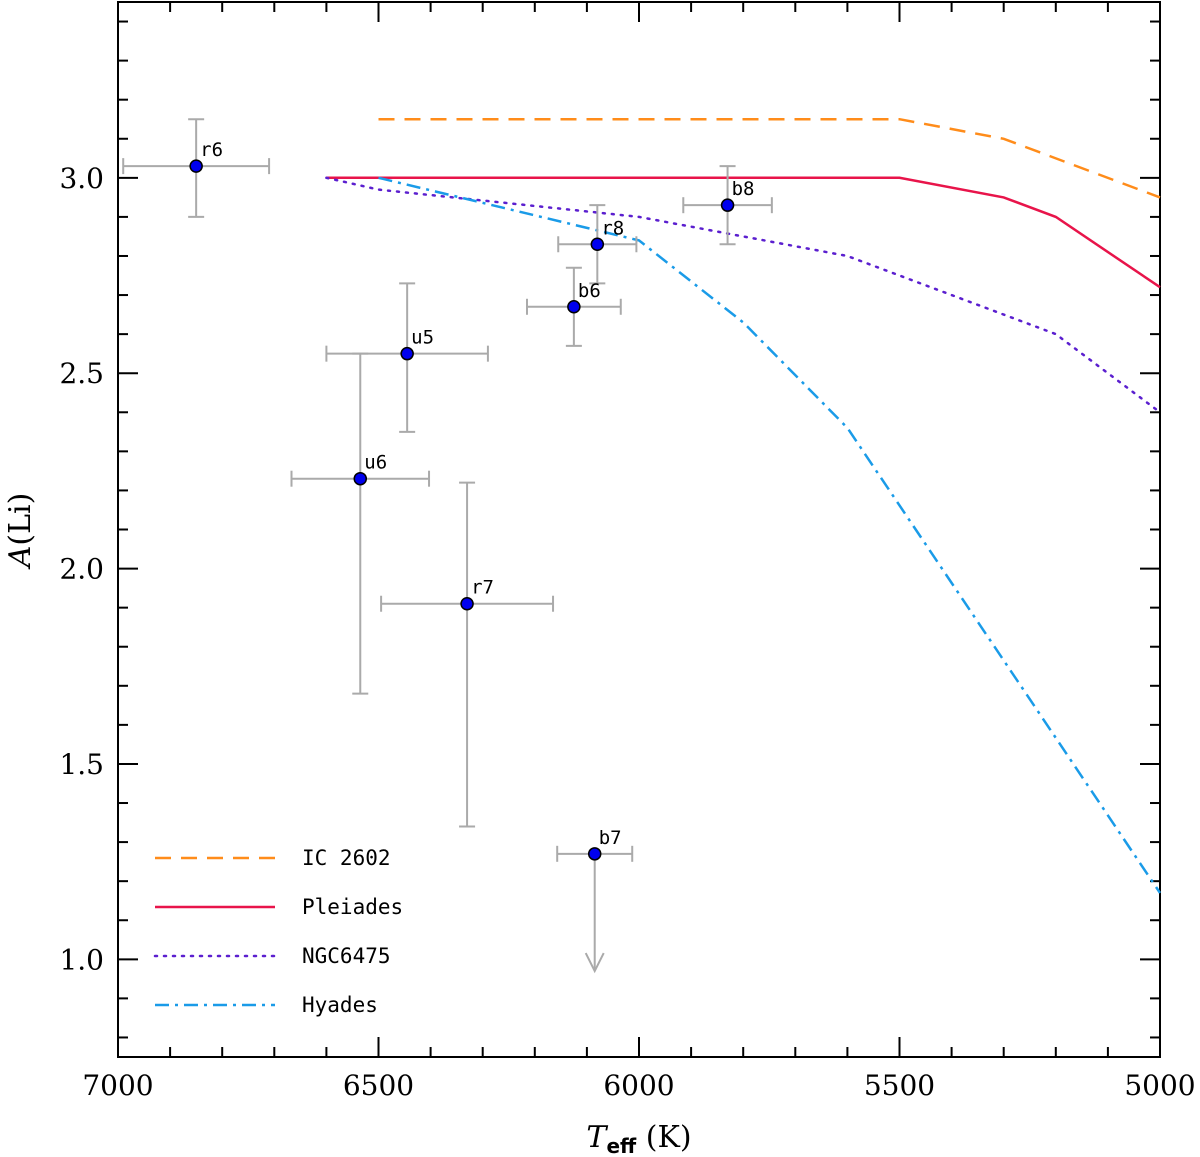  I want to click on series-line-pleiades, so click(743, 232).